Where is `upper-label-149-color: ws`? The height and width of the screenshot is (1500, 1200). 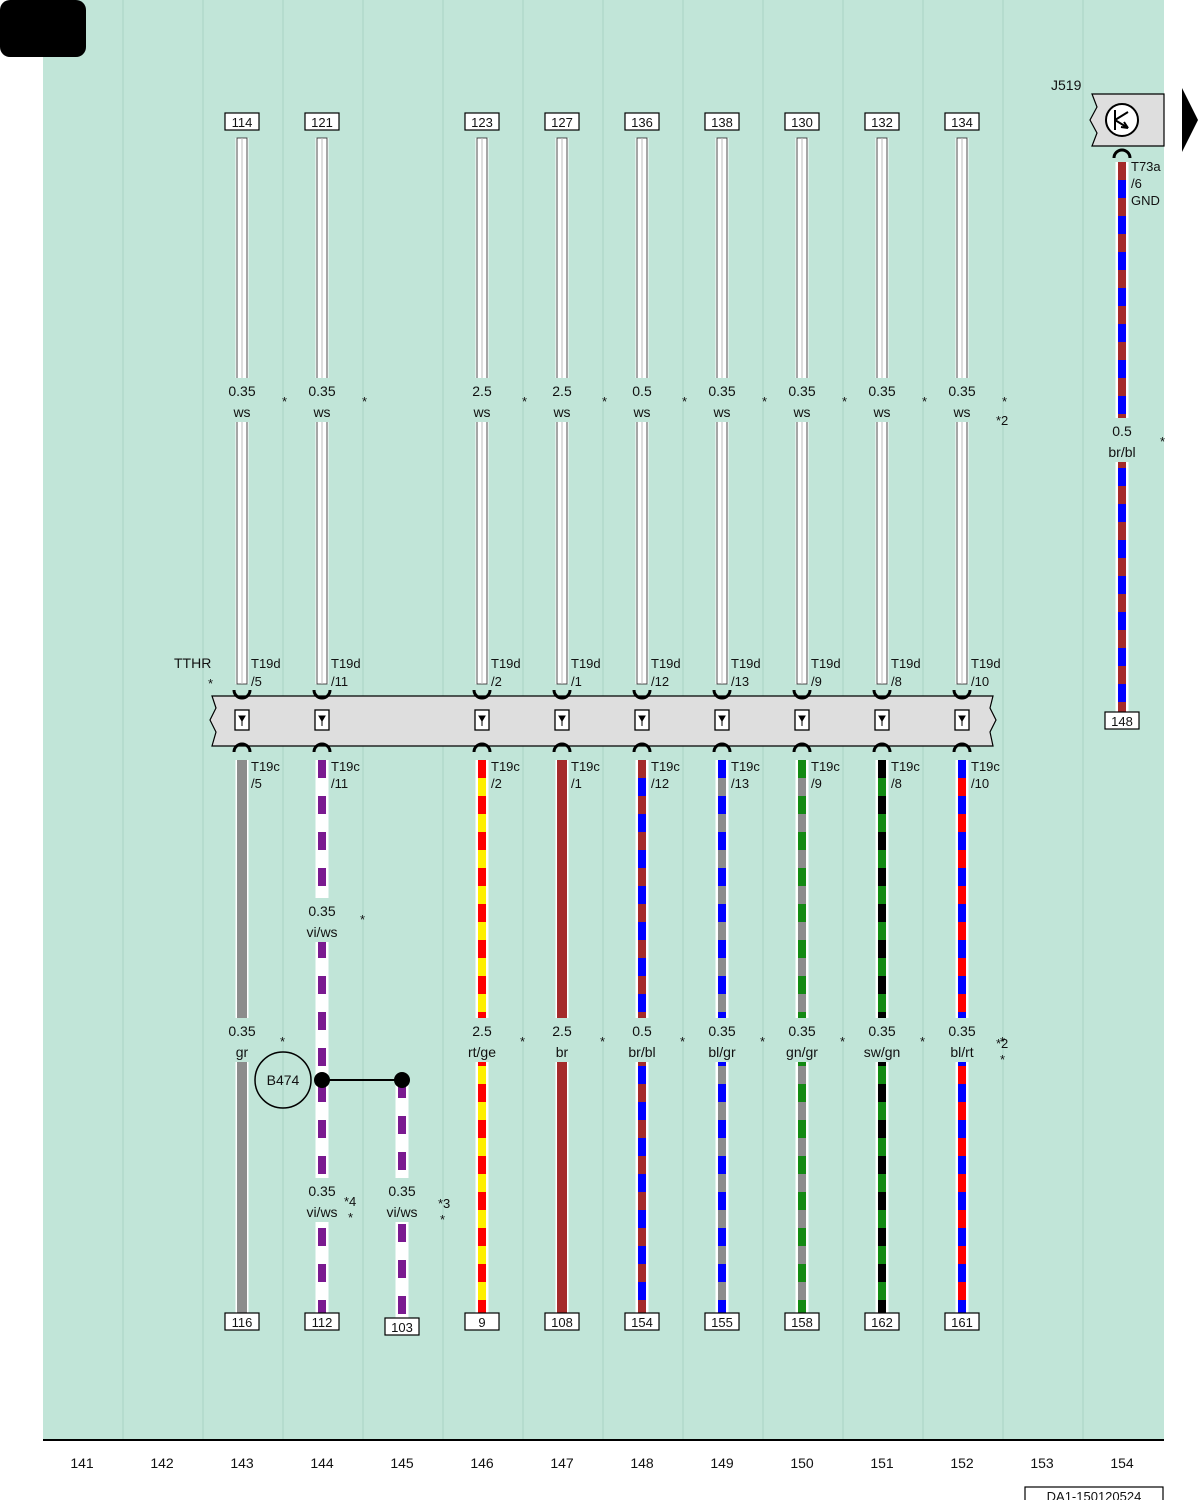
upper-label-149-color: ws is located at coordinates (721, 412).